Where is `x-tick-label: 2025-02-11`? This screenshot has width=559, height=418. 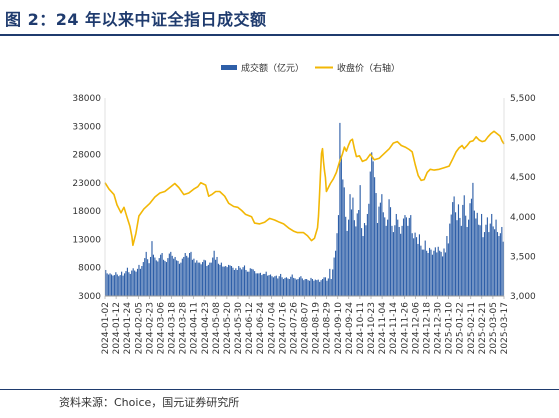
x-tick-label: 2025-02-11 is located at coordinates (472, 328).